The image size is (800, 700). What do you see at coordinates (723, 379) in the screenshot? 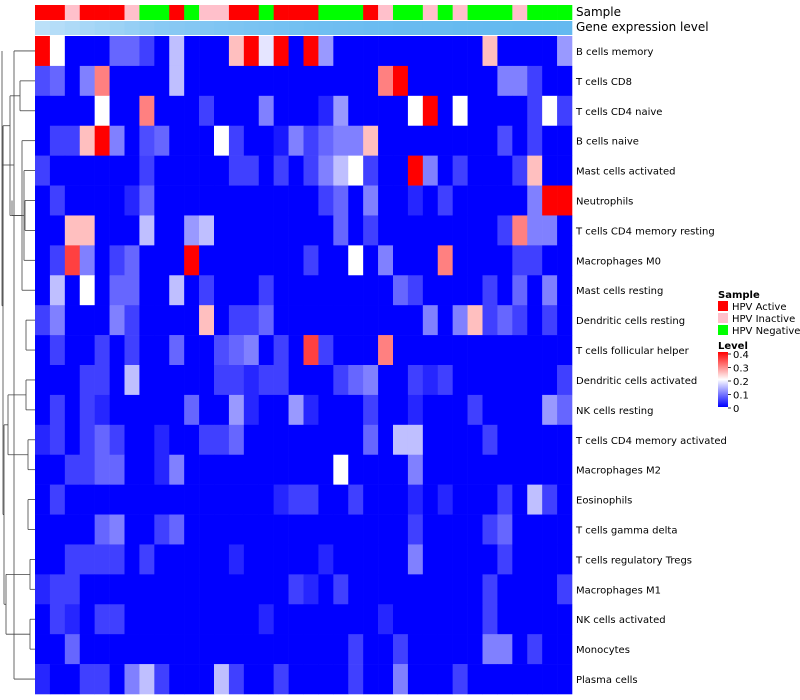
I see `level-gradient-bar` at bounding box center [723, 379].